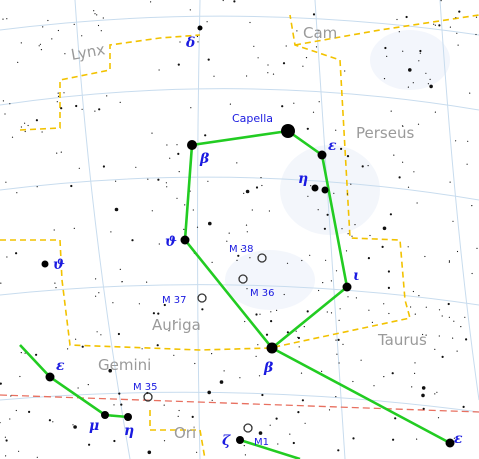 The image size is (479, 459). Describe the element at coordinates (129, 431) in the screenshot. I see `star-label: η` at that location.